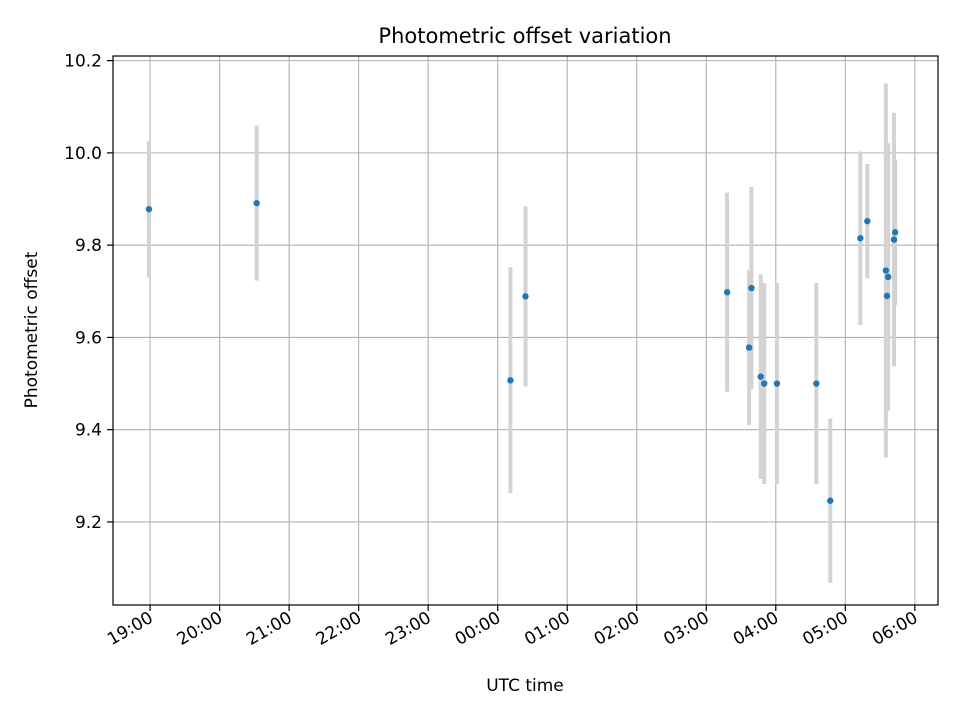  Describe the element at coordinates (88, 431) in the screenshot. I see `y-tick-label: 9.4` at that location.